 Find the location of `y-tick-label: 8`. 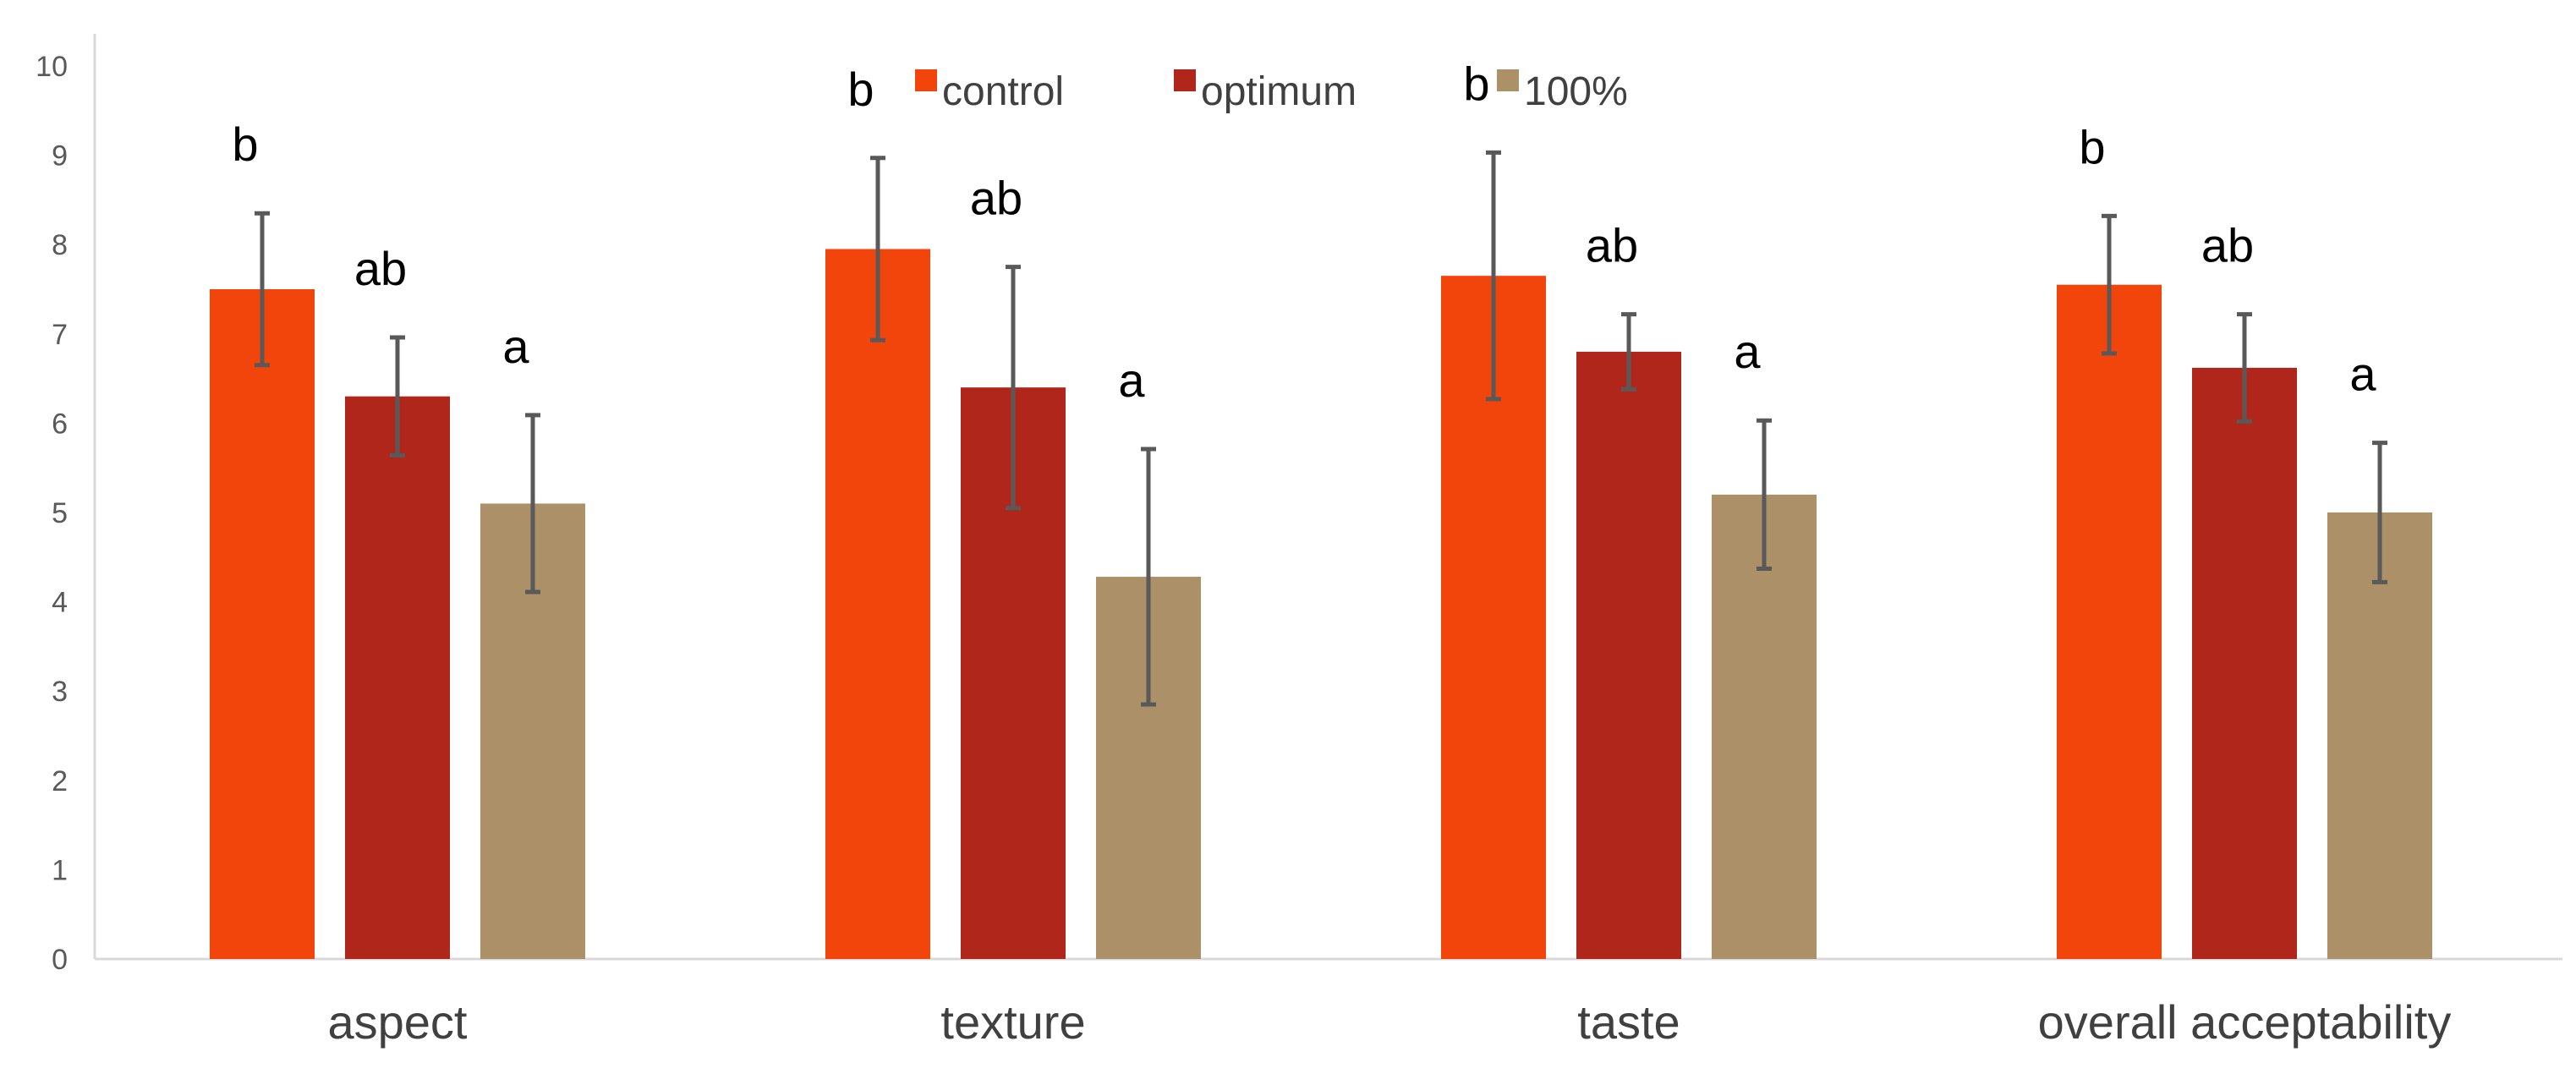

y-tick-label: 8 is located at coordinates (60, 245).